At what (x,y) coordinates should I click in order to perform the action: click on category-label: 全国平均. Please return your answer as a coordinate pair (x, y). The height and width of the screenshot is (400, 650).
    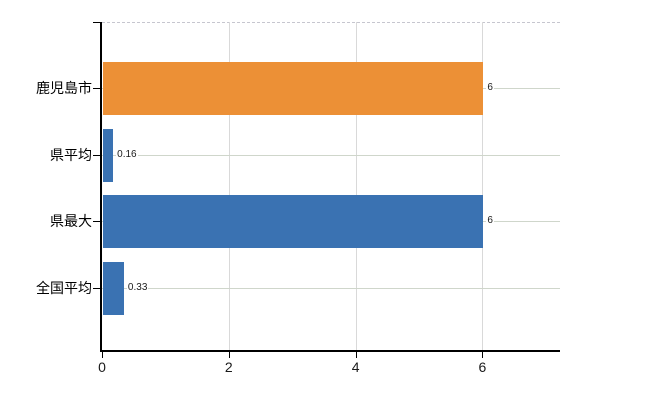
    Looking at the image, I should click on (64, 287).